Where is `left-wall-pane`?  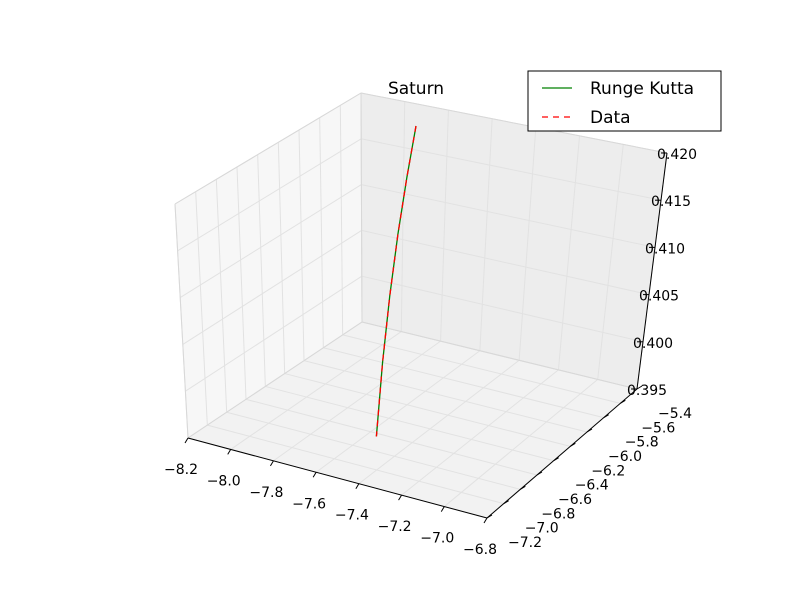 left-wall-pane is located at coordinates (268, 265).